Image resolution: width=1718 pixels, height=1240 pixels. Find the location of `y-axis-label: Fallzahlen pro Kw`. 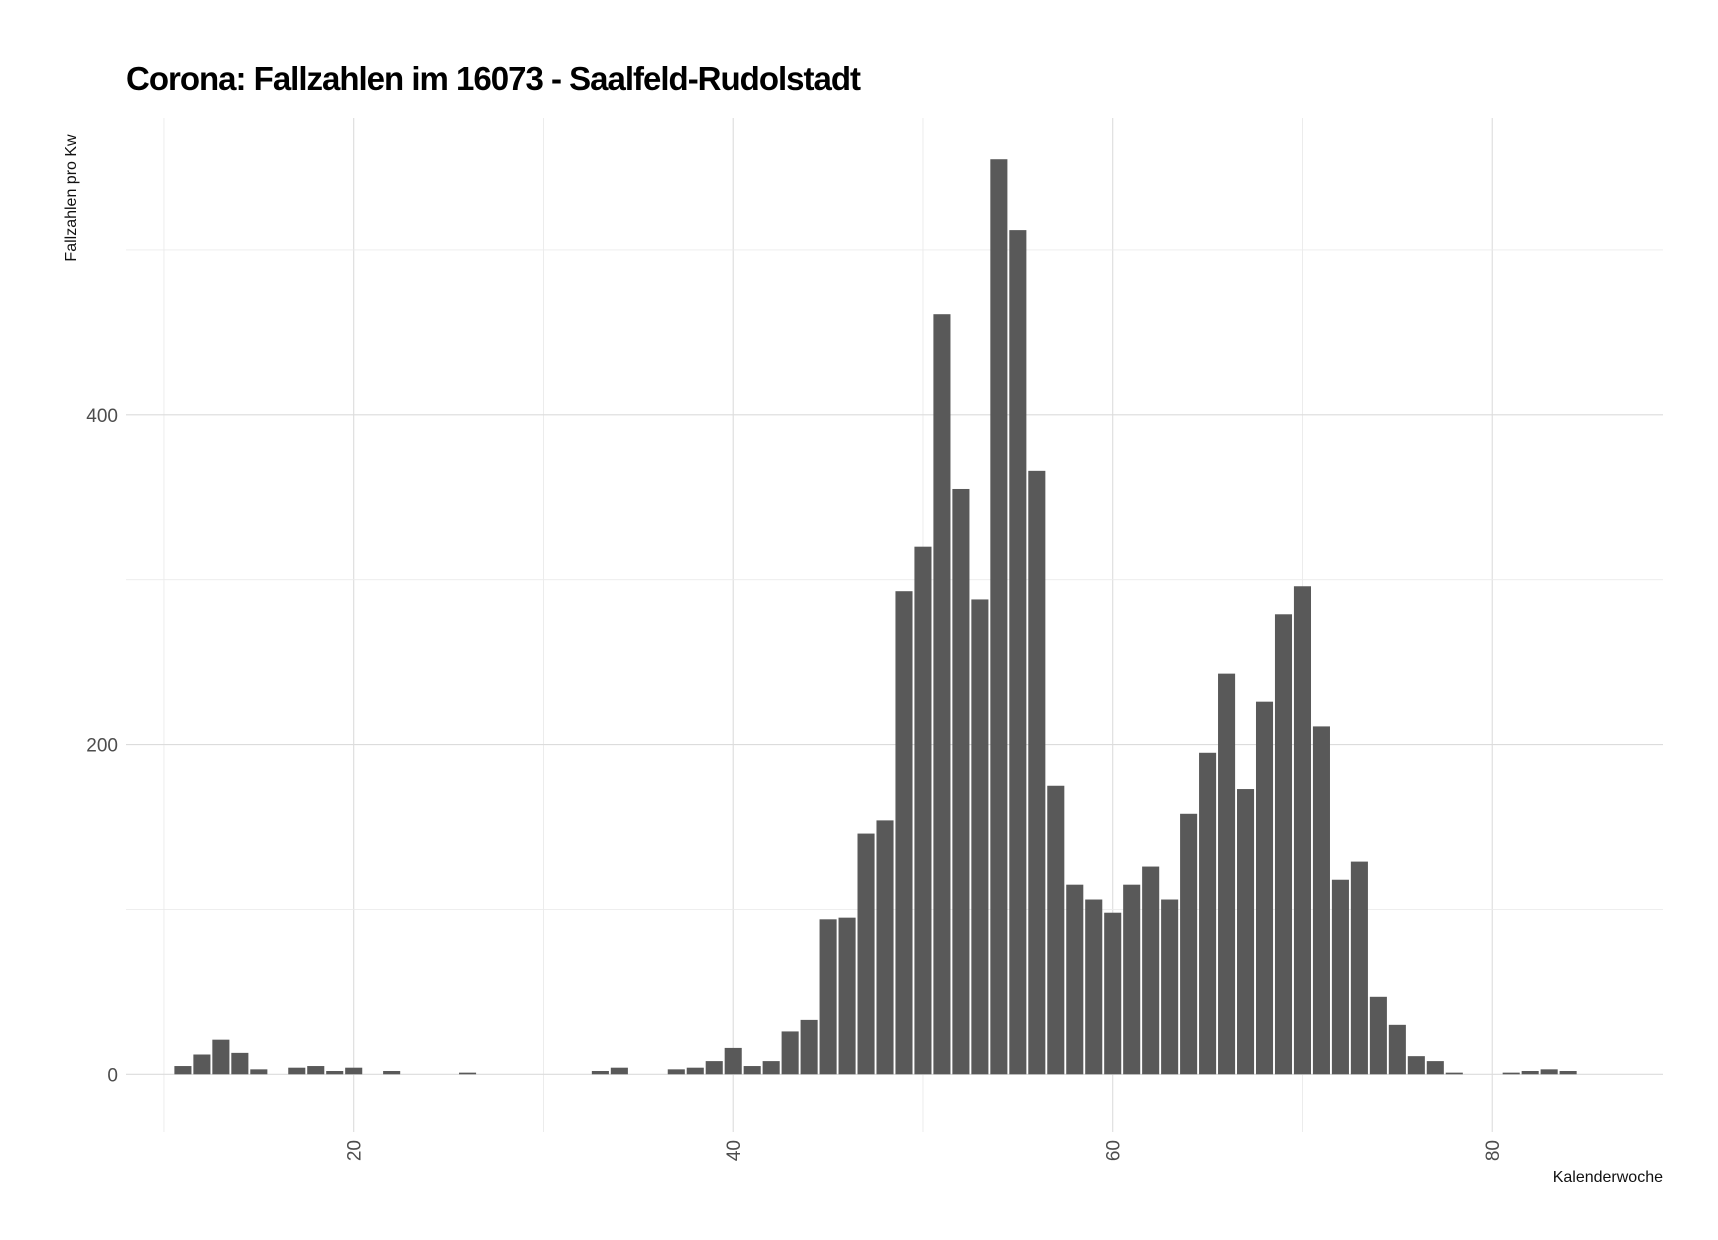

y-axis-label: Fallzahlen pro Kw is located at coordinates (71, 198).